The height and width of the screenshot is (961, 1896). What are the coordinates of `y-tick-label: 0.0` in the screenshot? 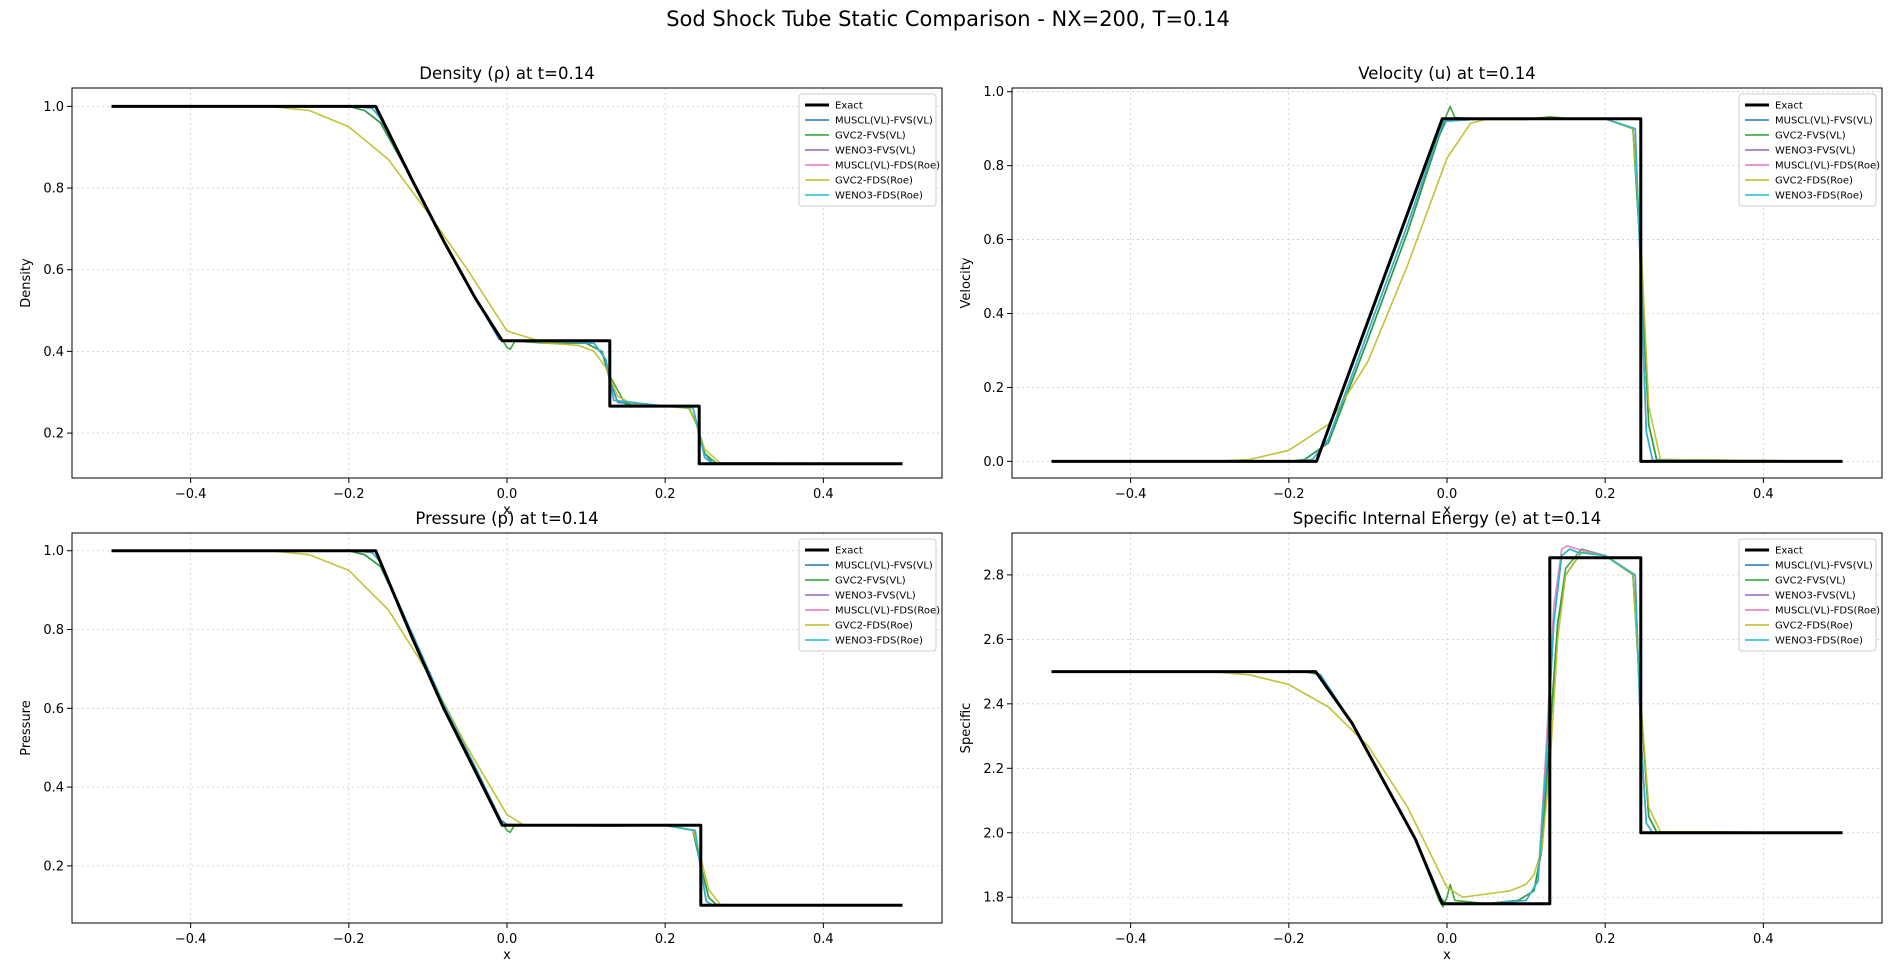 It's located at (993, 462).